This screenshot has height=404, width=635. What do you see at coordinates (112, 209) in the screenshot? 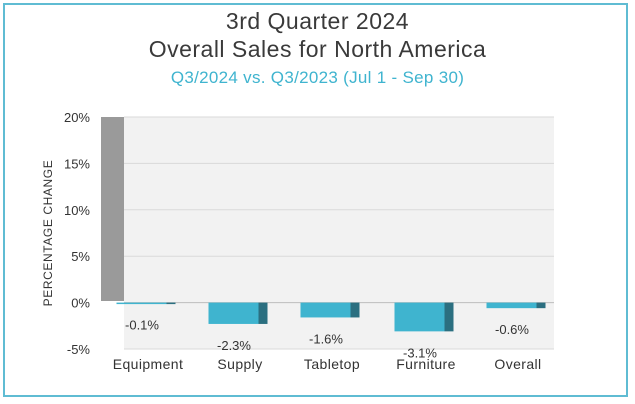
I see `chart-left-wall` at bounding box center [112, 209].